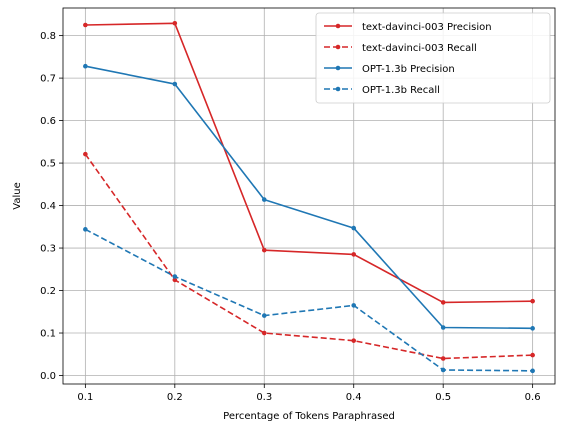 This screenshot has width=567, height=432. I want to click on legend-item: OPT-1.3b Recall, so click(382, 90).